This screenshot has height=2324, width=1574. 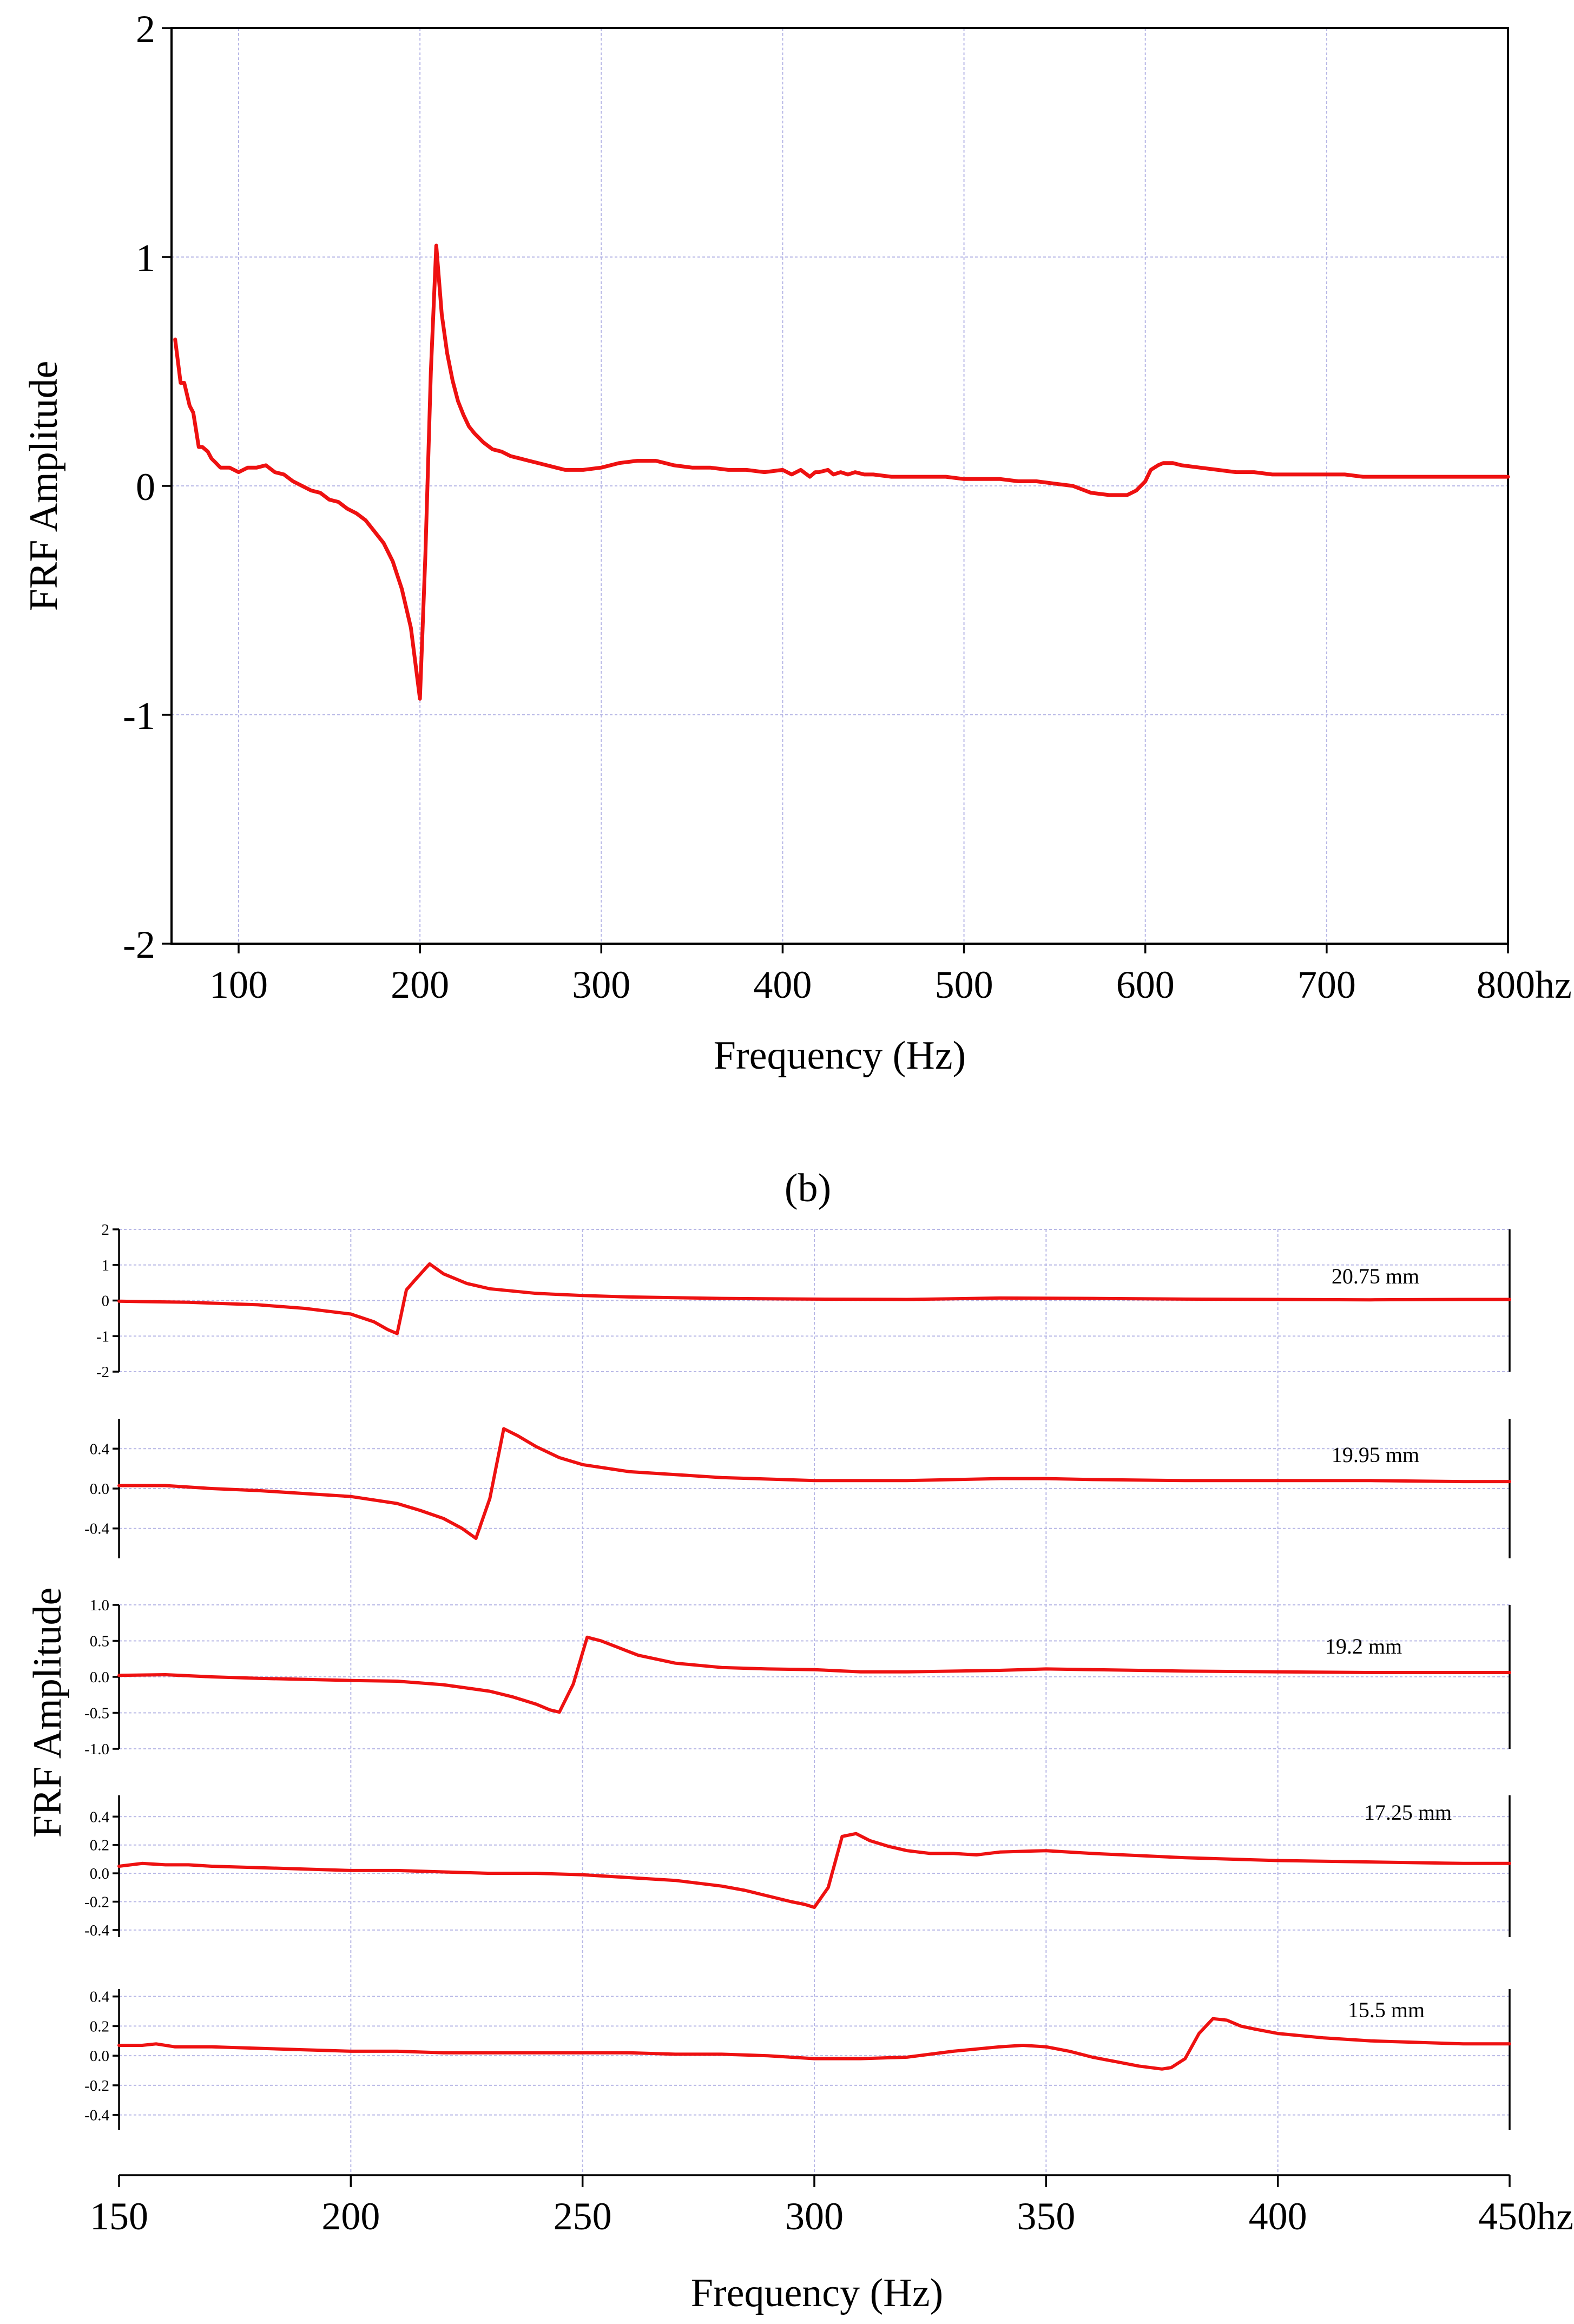 What do you see at coordinates (817, 2293) in the screenshot?
I see `panel-b-x-axis-title: Frequency (Hz)` at bounding box center [817, 2293].